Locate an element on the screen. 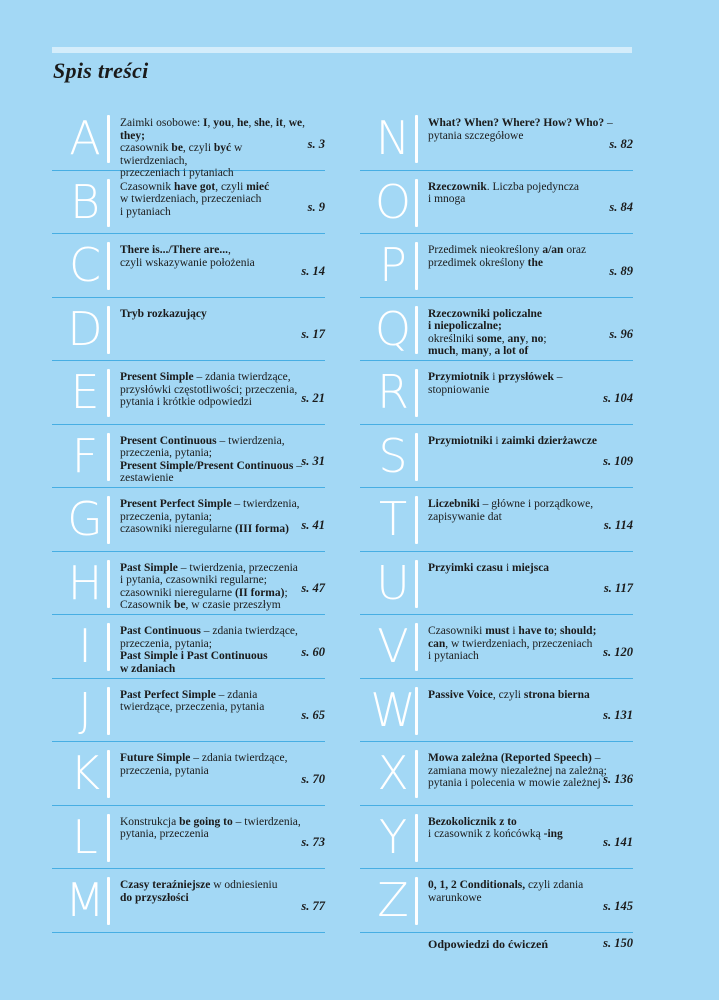  entry-text-bold: (II forma) is located at coordinates (259, 592).